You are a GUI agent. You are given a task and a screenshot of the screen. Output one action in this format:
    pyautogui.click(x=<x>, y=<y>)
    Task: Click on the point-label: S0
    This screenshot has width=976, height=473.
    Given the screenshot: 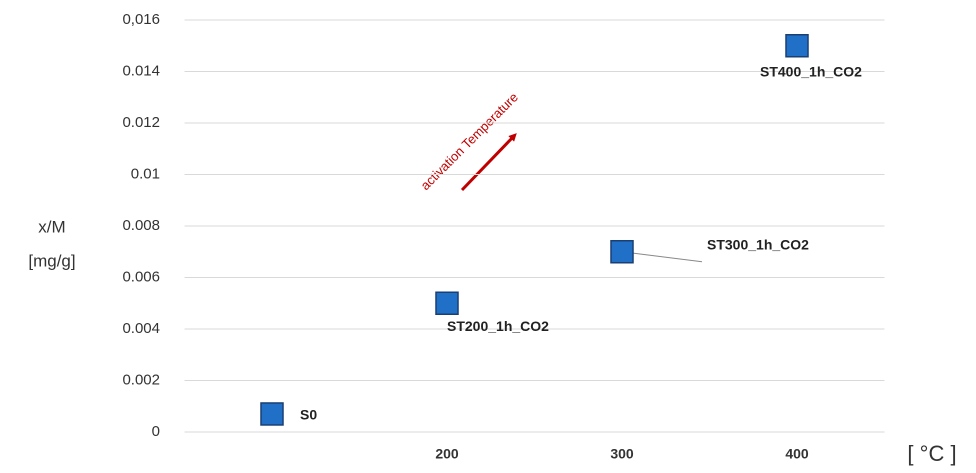 What is the action you would take?
    pyautogui.click(x=308, y=415)
    